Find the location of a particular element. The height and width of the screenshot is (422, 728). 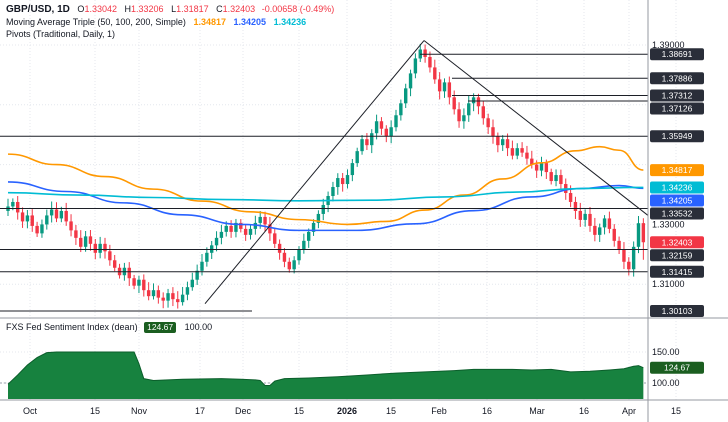

sentiment-axis-badge is located at coordinates (677, 367).